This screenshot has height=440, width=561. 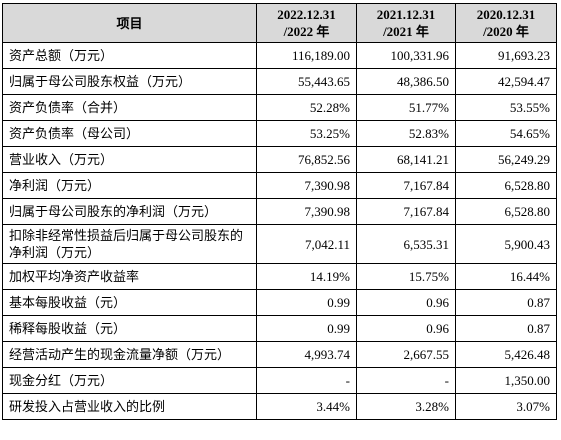 I want to click on value-cell: 16.44%, so click(x=506, y=276).